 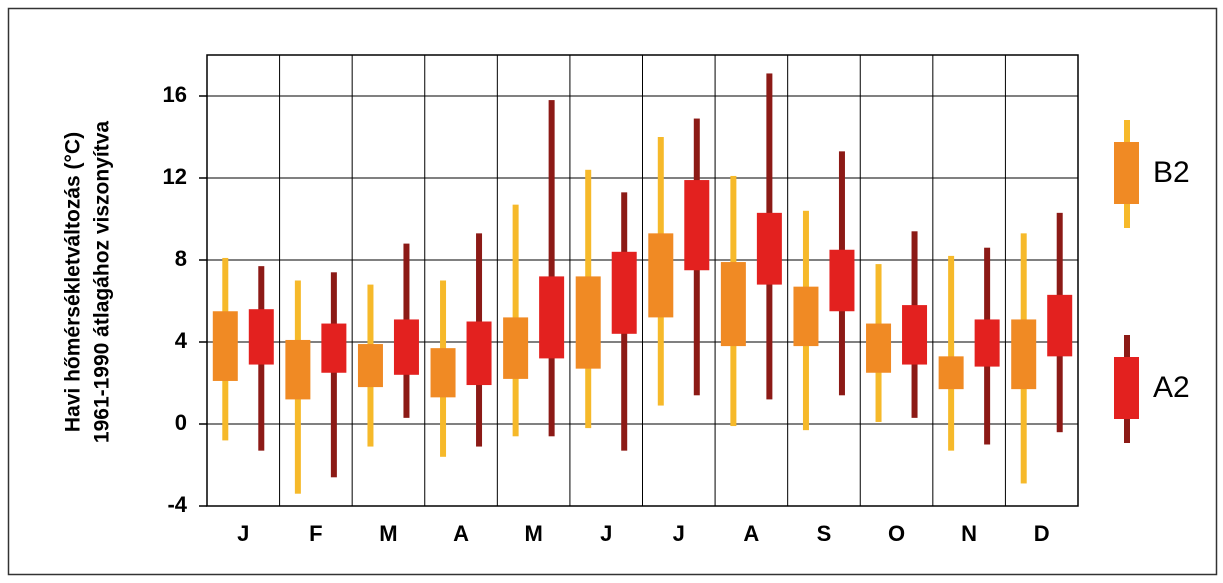 I want to click on y-tick-label: -4, so click(x=177, y=504).